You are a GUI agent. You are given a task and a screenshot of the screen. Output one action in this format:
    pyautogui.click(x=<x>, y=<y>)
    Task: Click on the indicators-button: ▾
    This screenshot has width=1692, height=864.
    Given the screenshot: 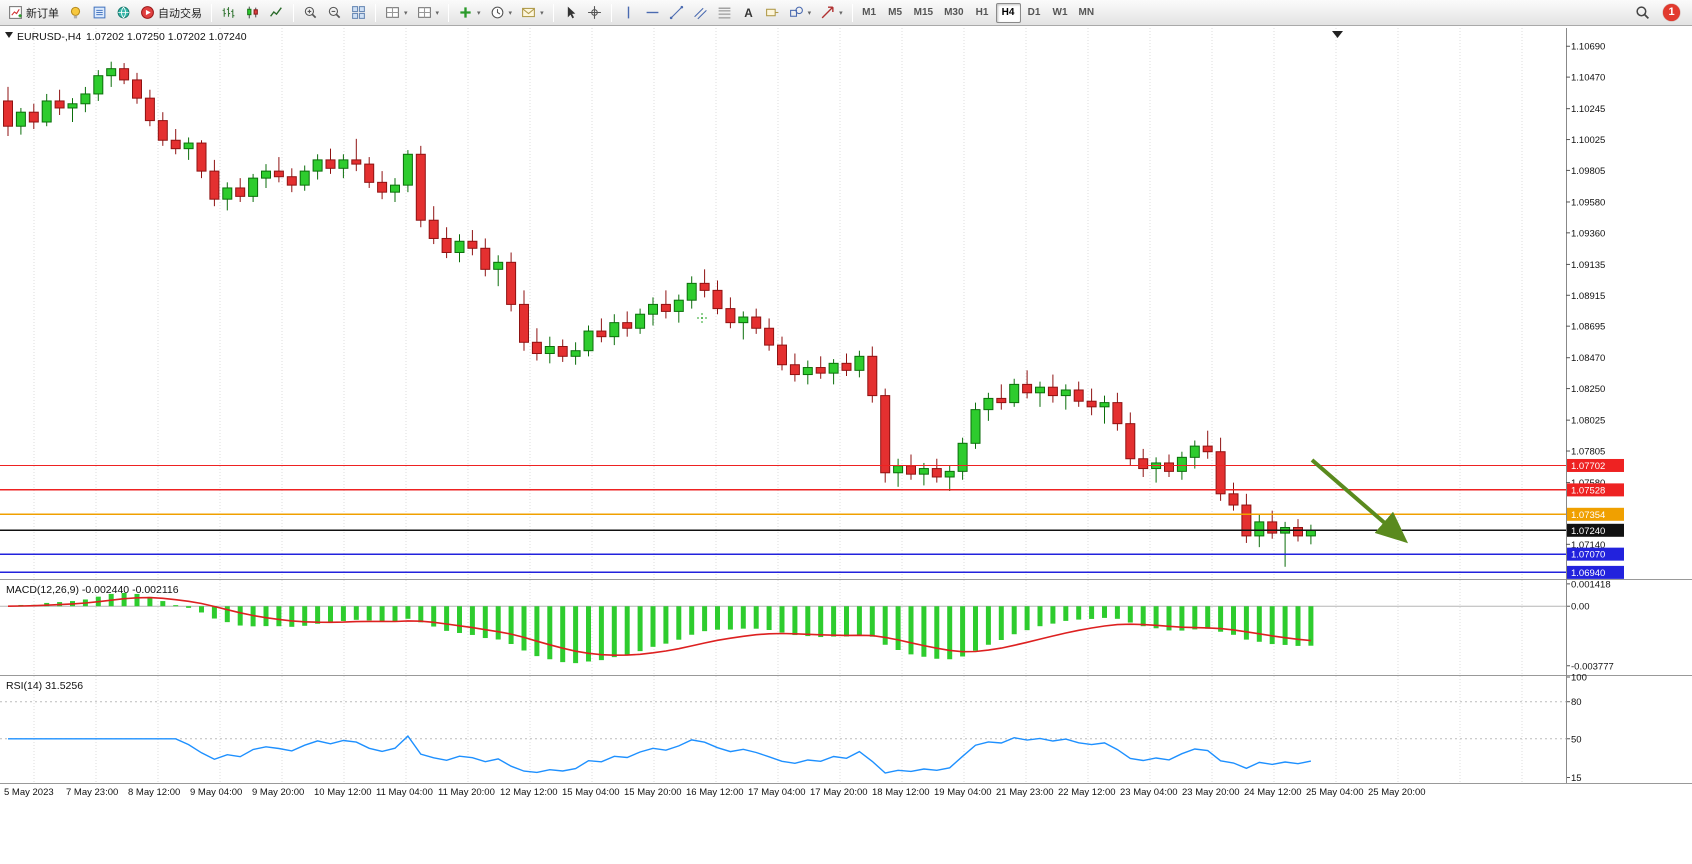 What is the action you would take?
    pyautogui.click(x=469, y=13)
    